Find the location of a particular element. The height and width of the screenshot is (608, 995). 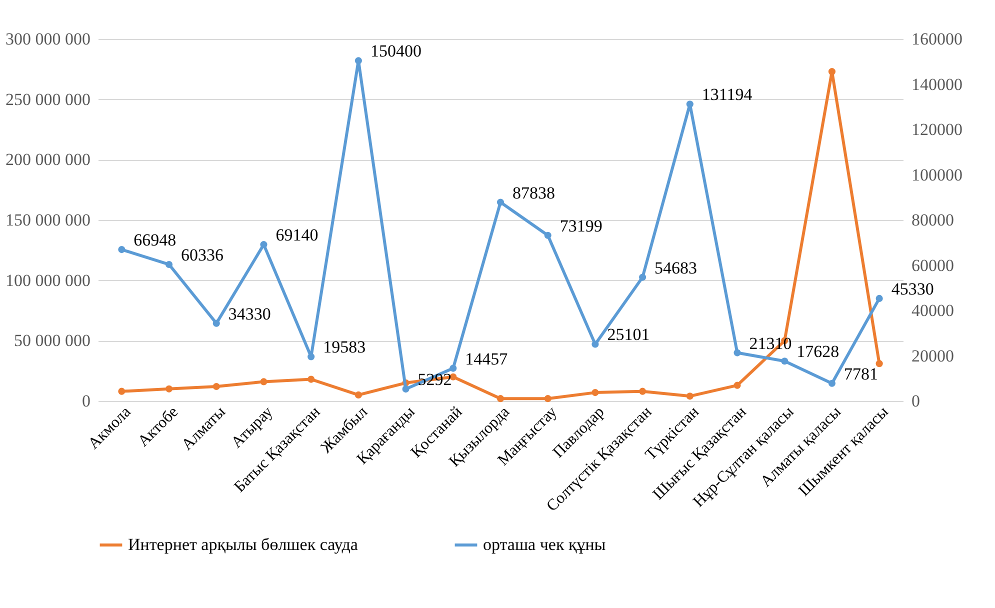

data-label: 60336 is located at coordinates (202, 254).